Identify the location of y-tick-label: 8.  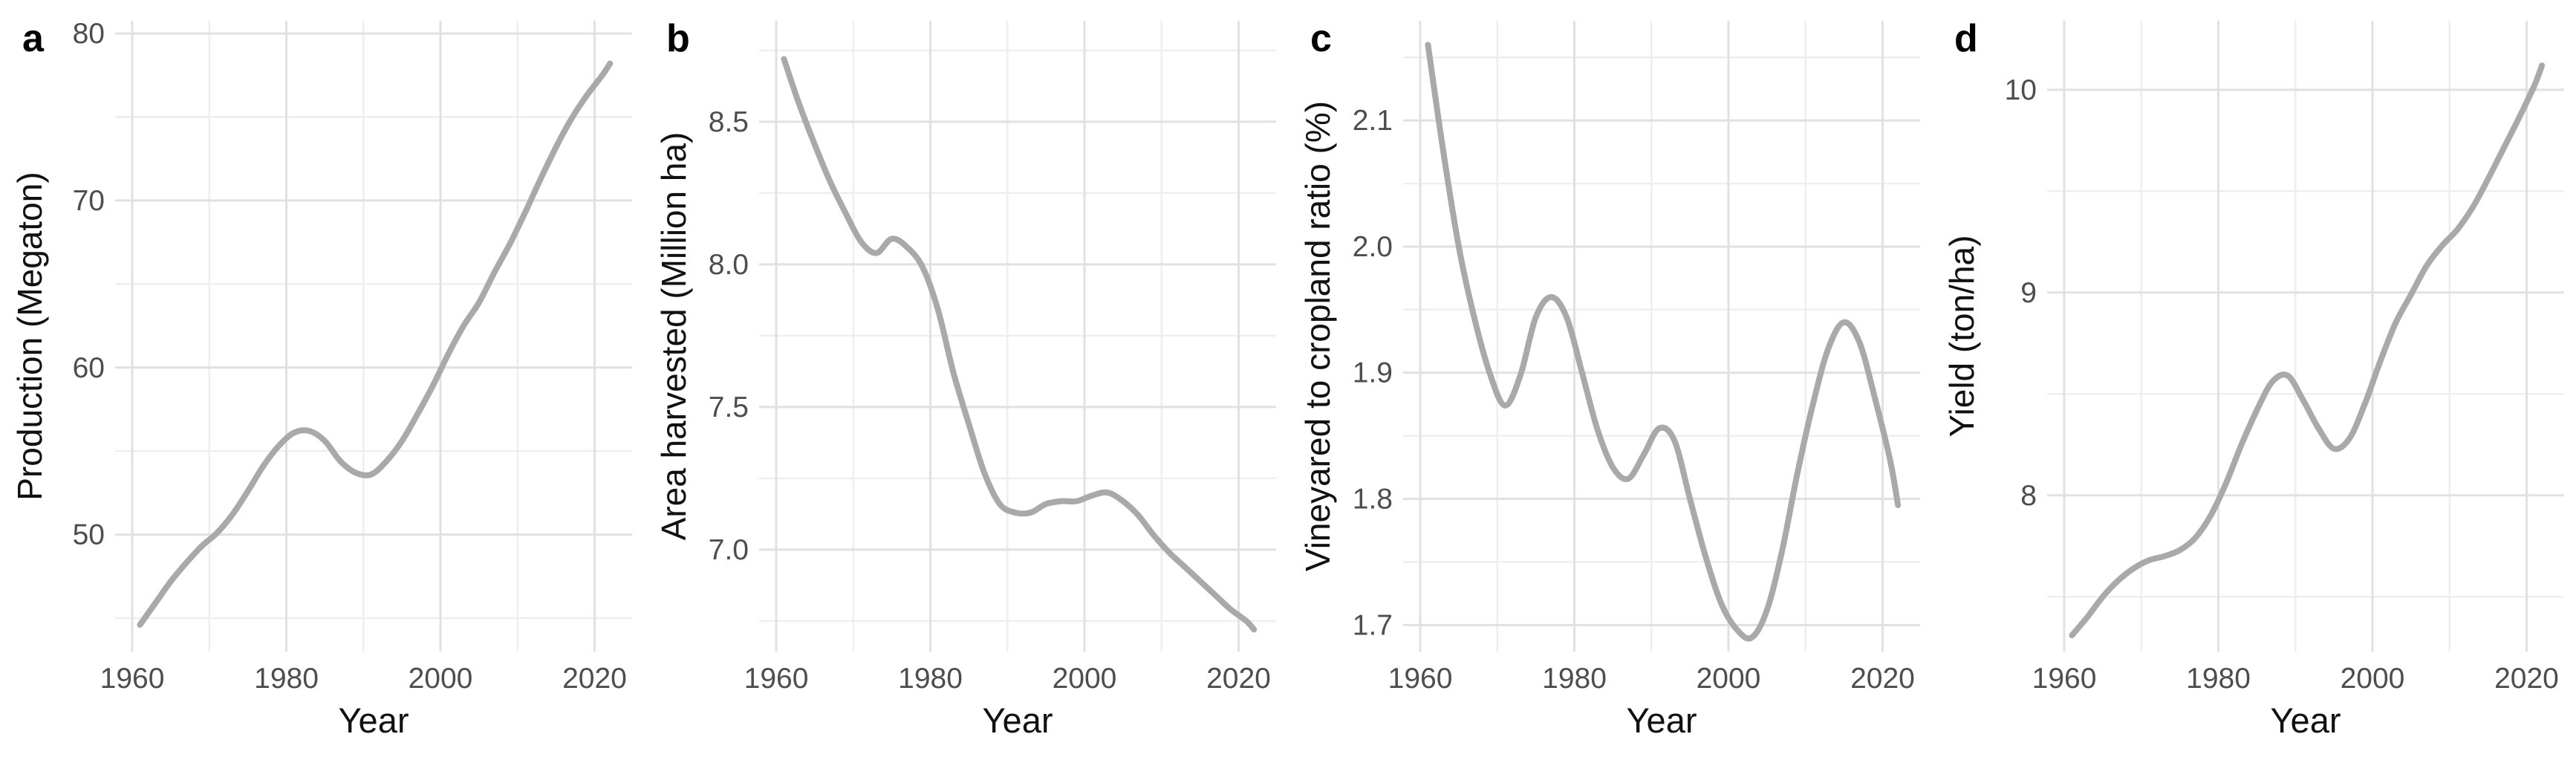
(2028, 496).